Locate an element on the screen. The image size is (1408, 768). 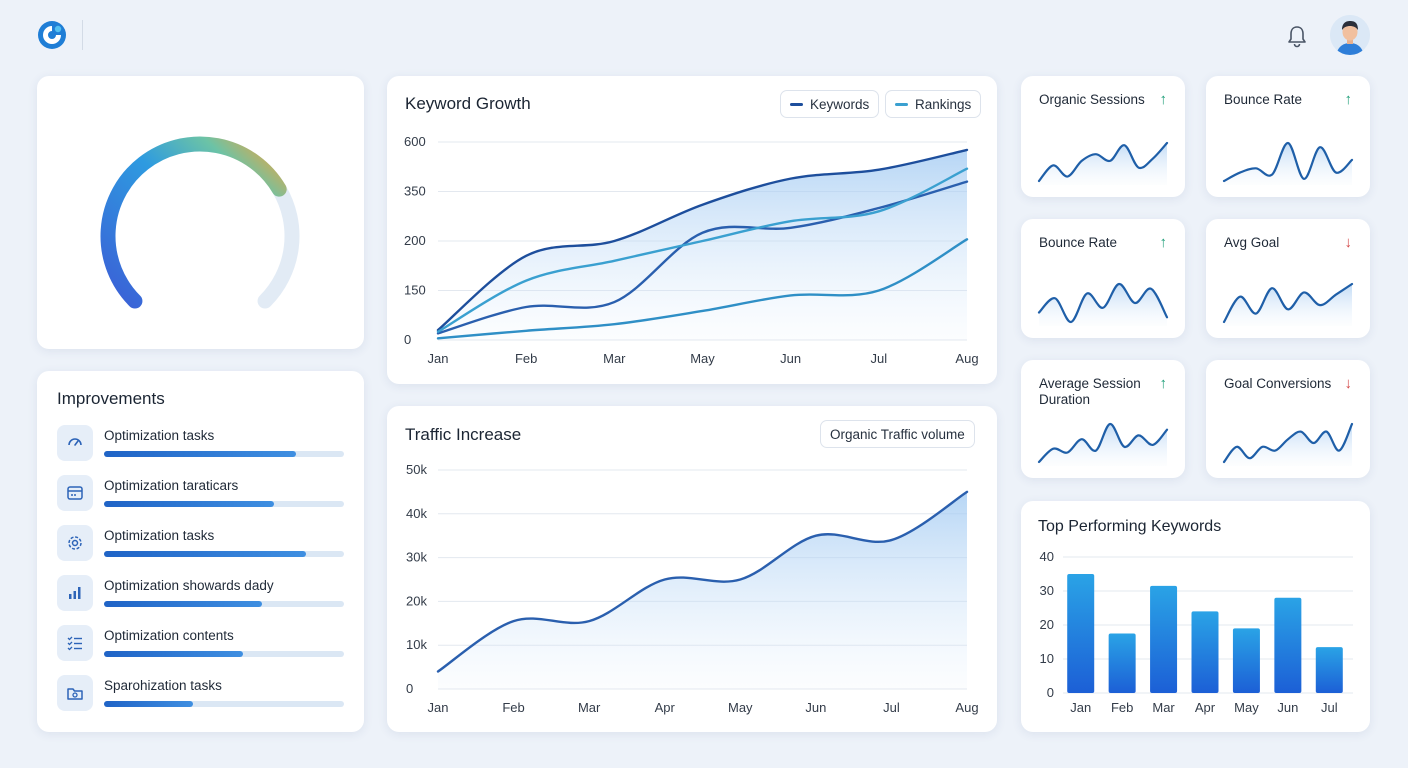
legend-keywords-swatch is located at coordinates (796, 104).